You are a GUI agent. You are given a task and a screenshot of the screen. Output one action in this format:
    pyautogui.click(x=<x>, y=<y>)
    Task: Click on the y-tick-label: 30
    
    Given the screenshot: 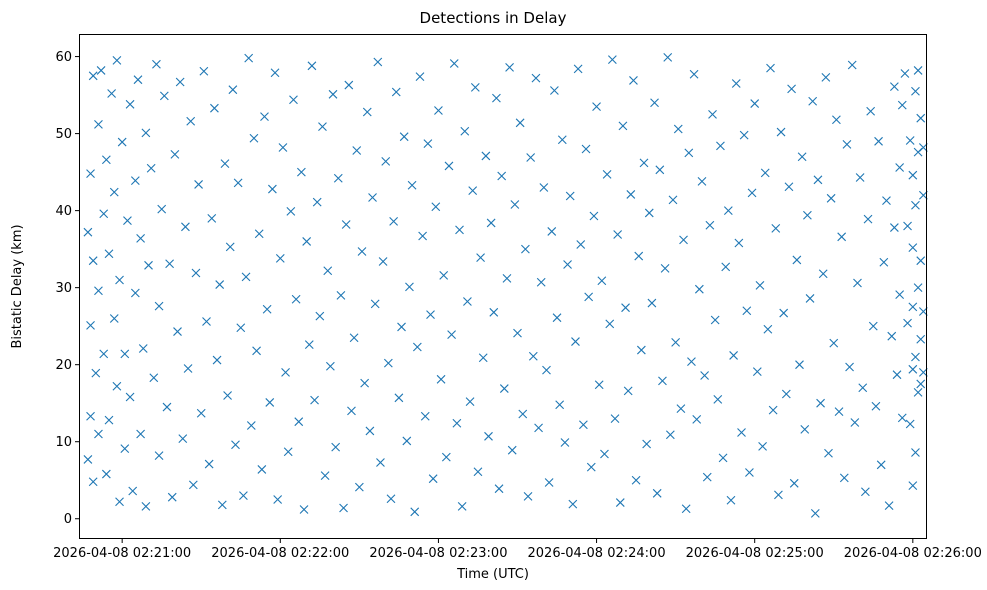 What is the action you would take?
    pyautogui.click(x=63, y=288)
    